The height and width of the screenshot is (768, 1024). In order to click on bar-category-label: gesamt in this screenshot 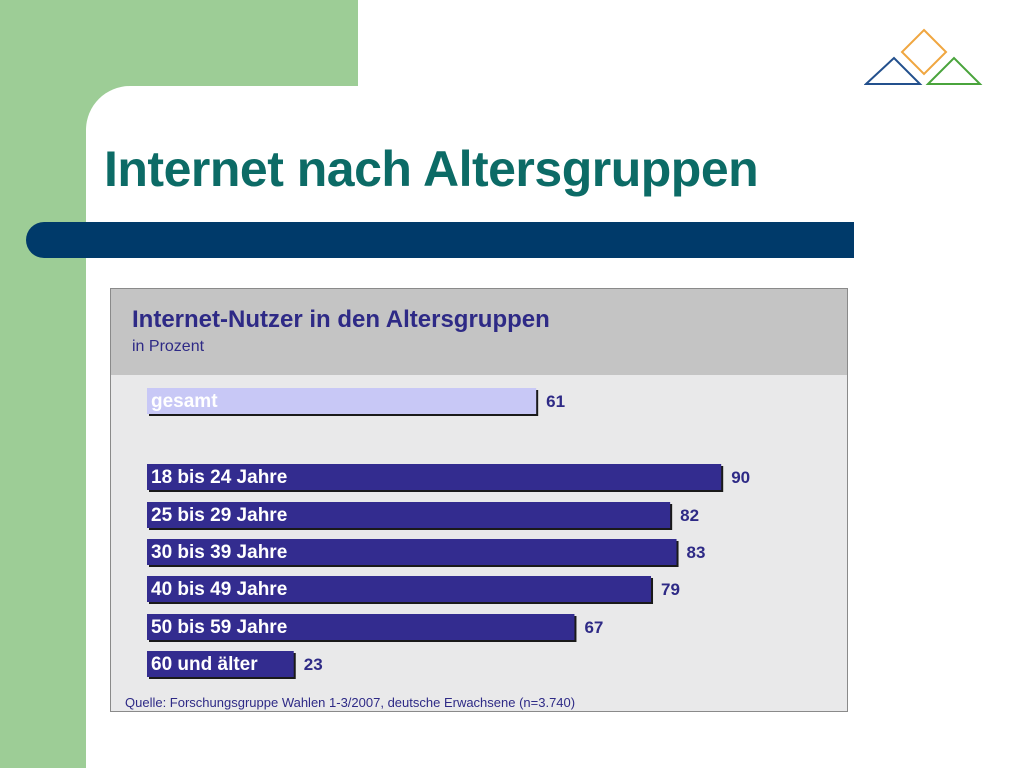, I will do `click(184, 401)`.